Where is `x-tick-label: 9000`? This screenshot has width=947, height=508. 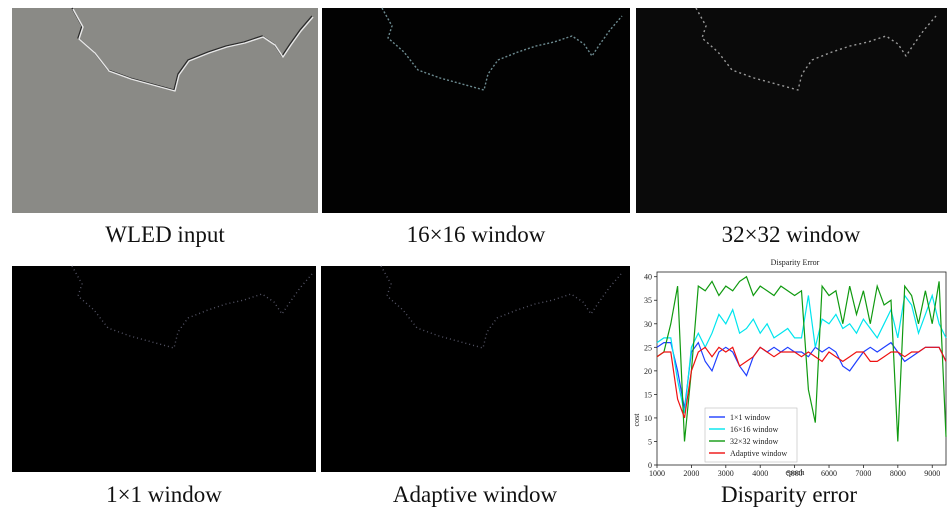
x-tick-label: 9000 is located at coordinates (932, 473).